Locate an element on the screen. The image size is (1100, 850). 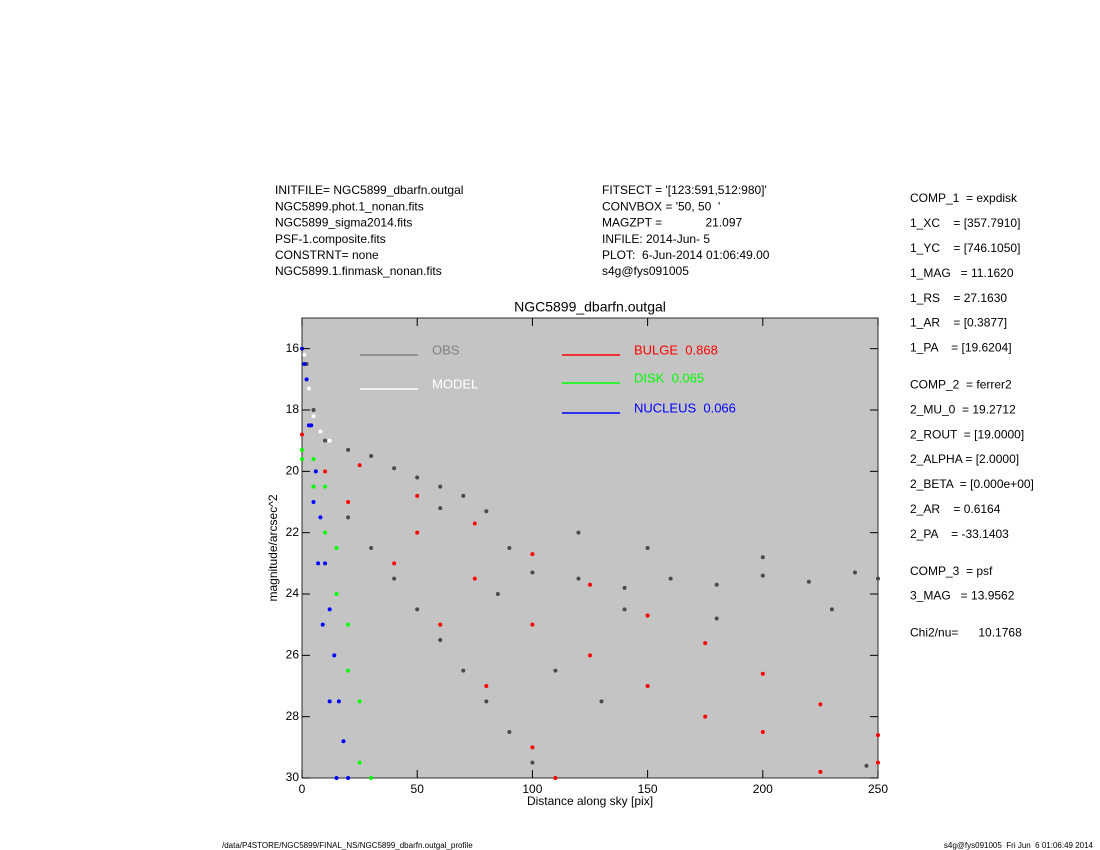
x-tick-label: 100 is located at coordinates (532, 789).